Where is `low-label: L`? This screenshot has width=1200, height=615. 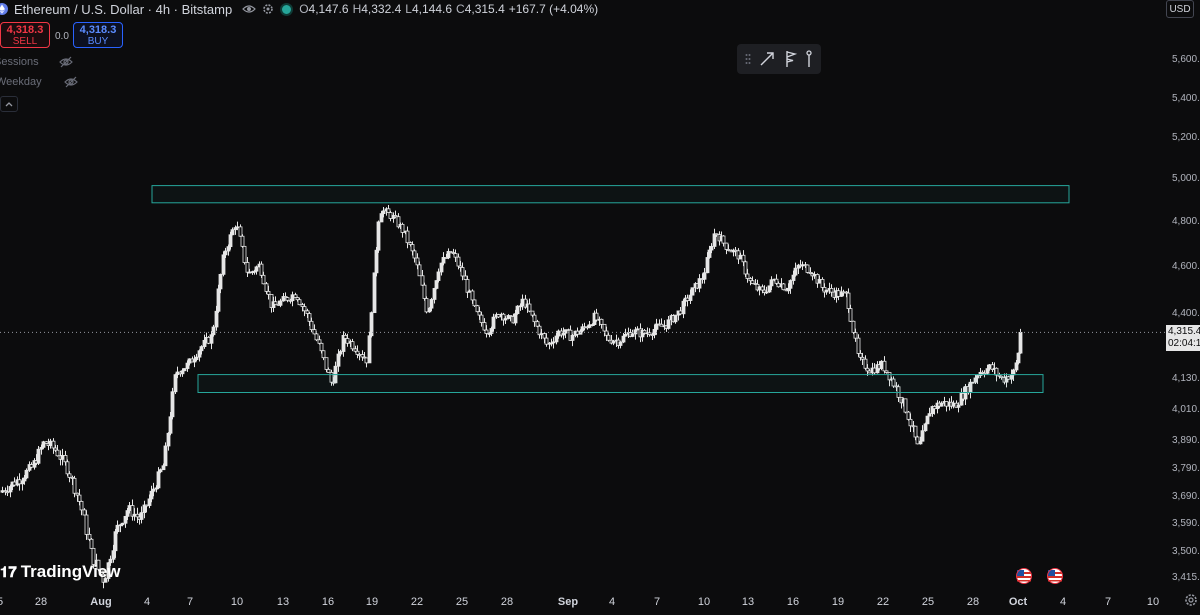
low-label: L is located at coordinates (408, 9).